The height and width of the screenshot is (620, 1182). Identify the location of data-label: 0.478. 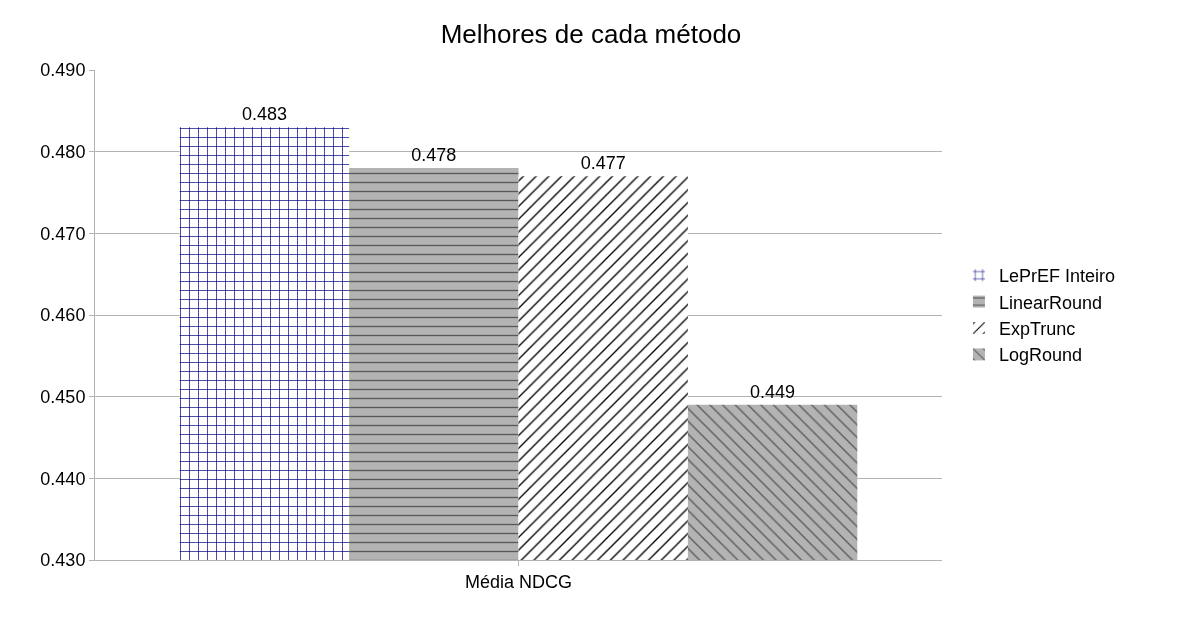
(434, 155).